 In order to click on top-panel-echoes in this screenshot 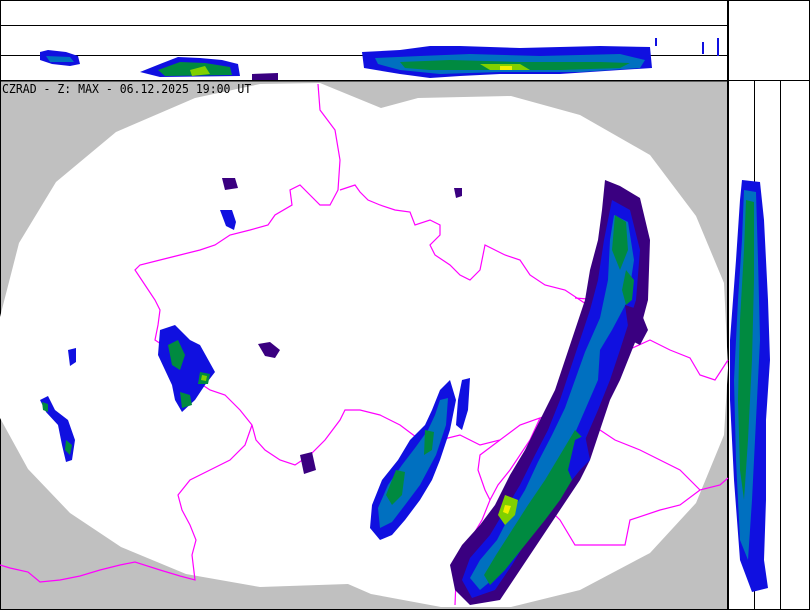, I will do `click(379, 59)`.